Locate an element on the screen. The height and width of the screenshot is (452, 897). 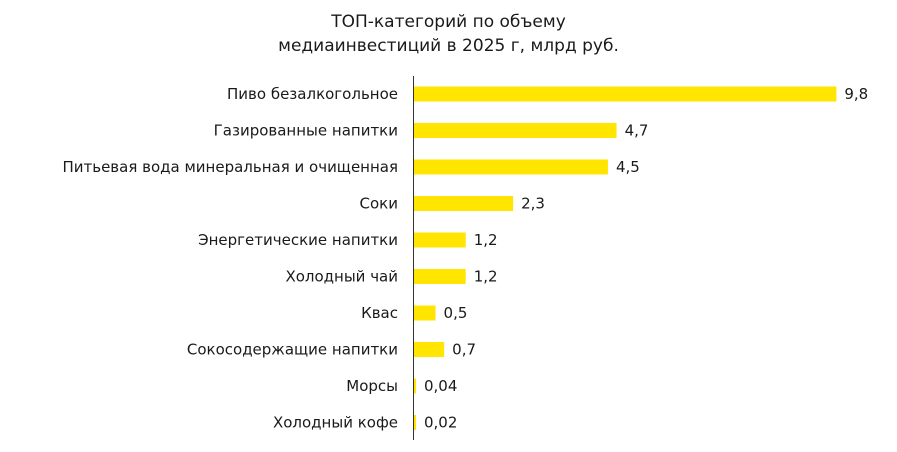
category-label: Пиво безалкогольное is located at coordinates (312, 94).